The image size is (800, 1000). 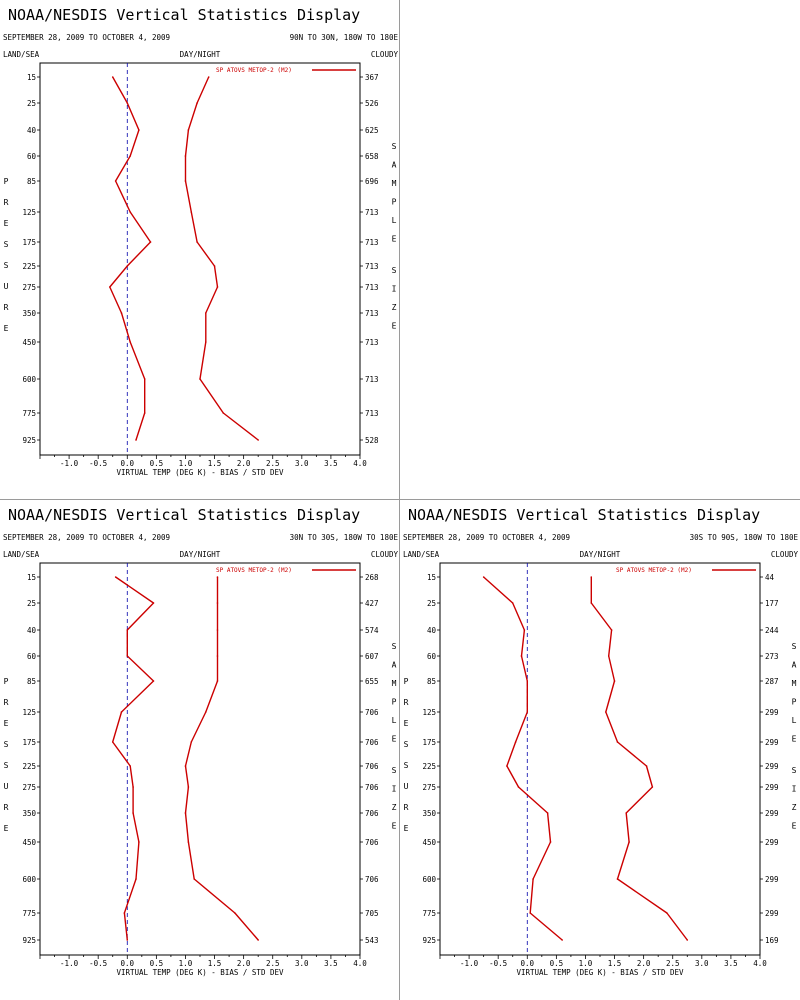 I want to click on pressure-level-label: 85, so click(x=31, y=681).